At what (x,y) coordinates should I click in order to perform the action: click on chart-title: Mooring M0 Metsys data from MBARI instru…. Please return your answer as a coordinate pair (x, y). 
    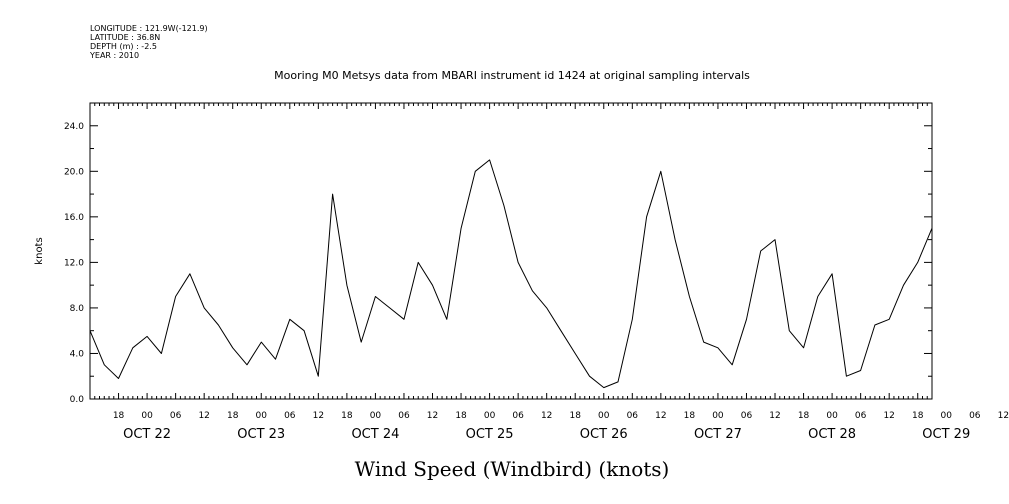
    Looking at the image, I should click on (512, 75).